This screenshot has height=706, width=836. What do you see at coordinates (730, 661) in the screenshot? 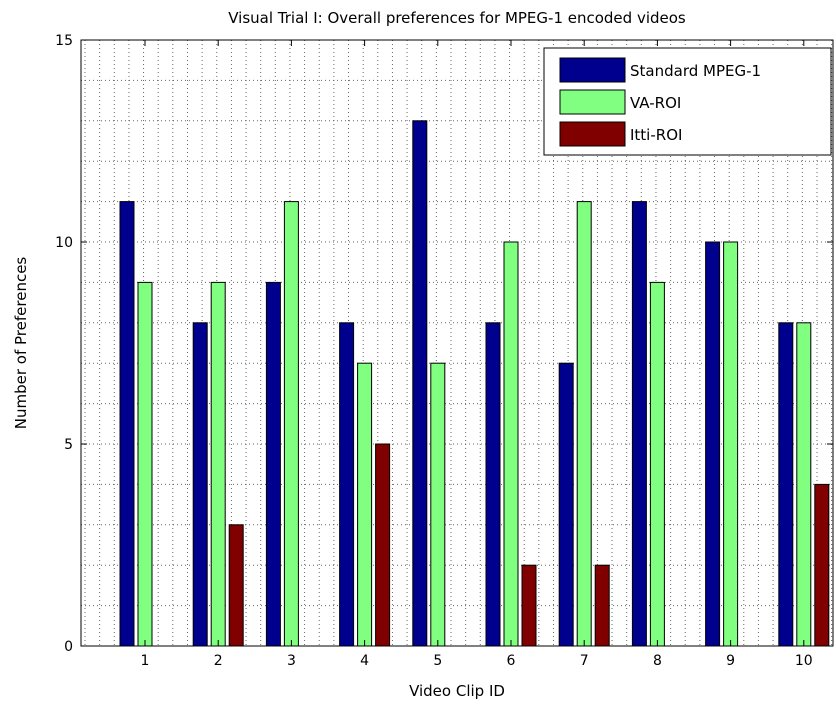
I see `x-tick-label: 9` at bounding box center [730, 661].